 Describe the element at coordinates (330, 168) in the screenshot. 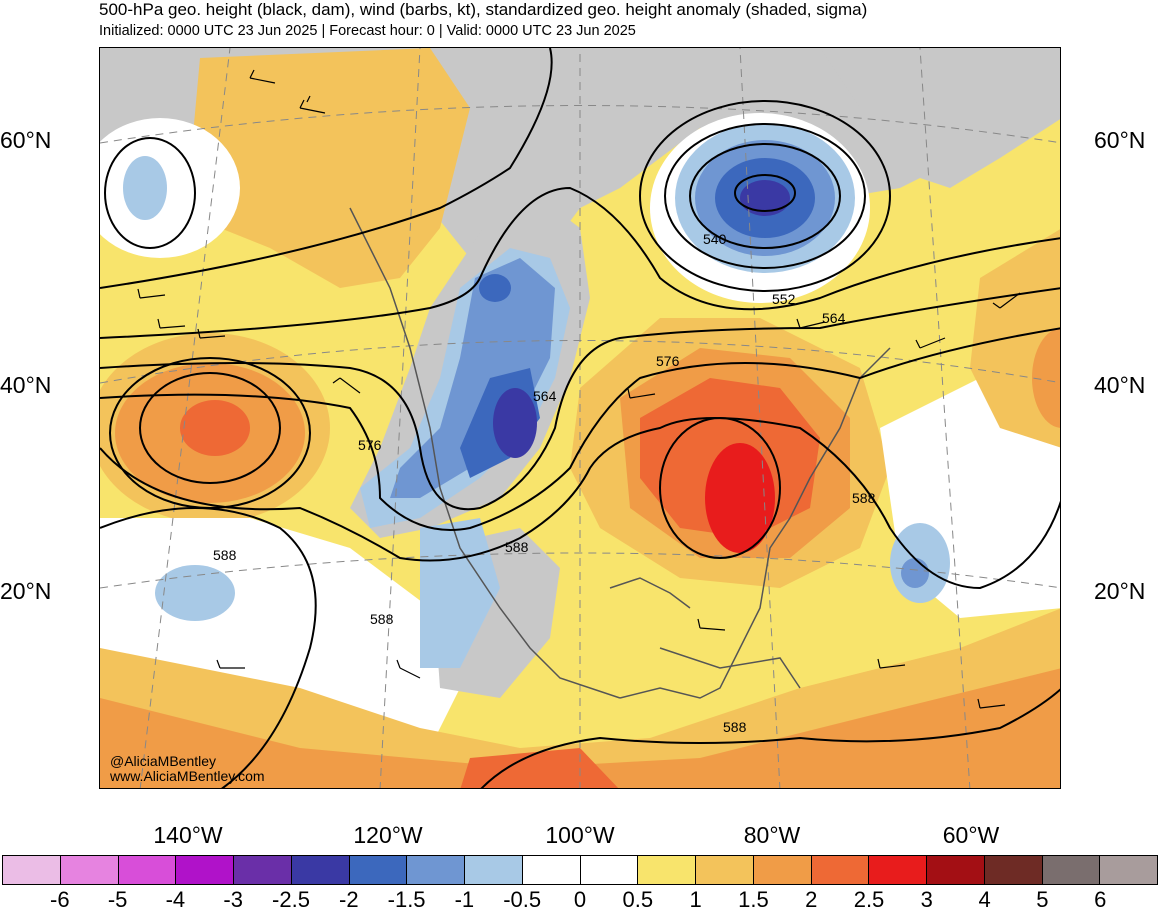

I see `anomaly-alaska` at that location.